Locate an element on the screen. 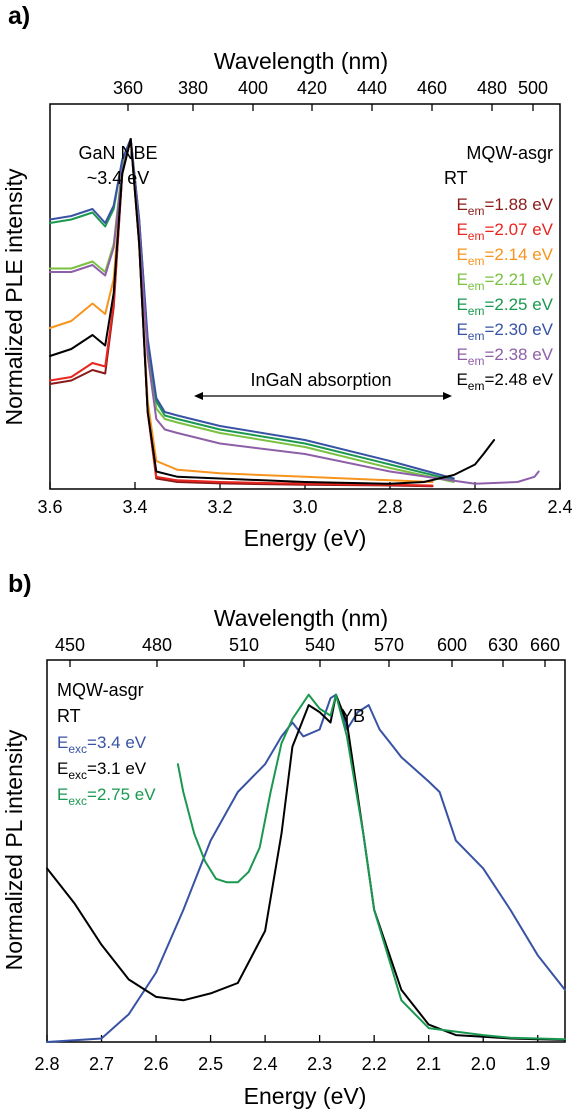  energy-tick-label: 2.3 is located at coordinates (319, 1064).